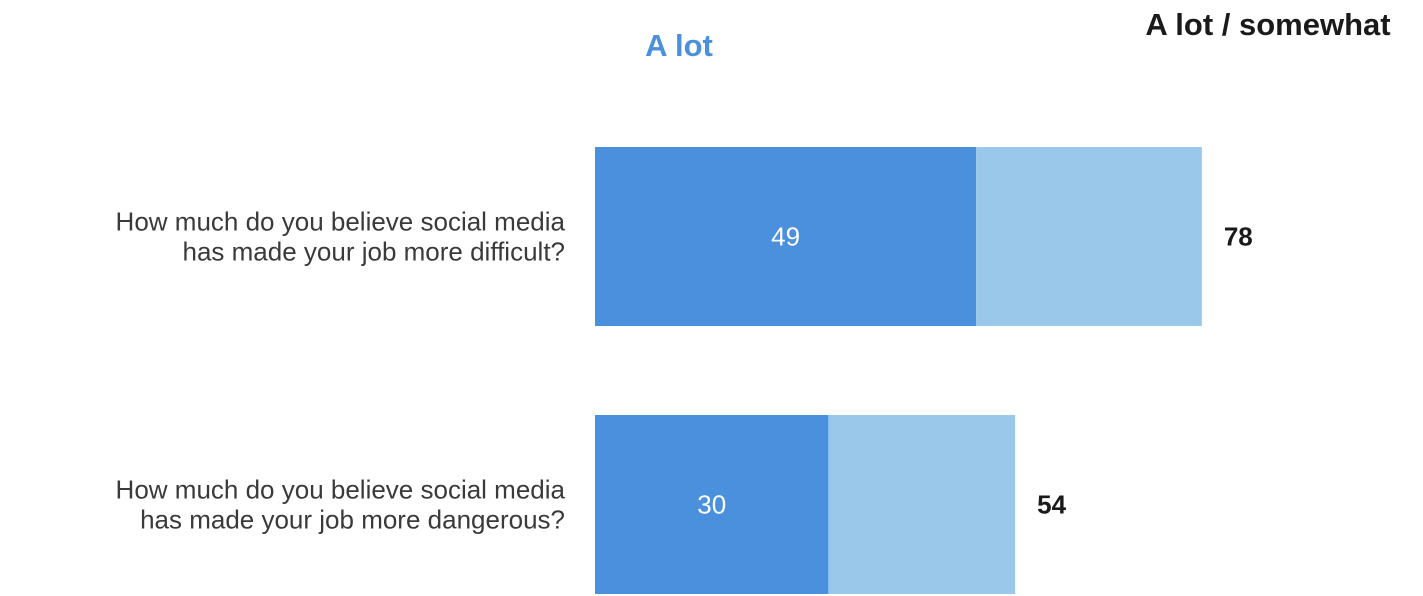  Describe the element at coordinates (1051, 505) in the screenshot. I see `value-label-total-1: 54` at that location.